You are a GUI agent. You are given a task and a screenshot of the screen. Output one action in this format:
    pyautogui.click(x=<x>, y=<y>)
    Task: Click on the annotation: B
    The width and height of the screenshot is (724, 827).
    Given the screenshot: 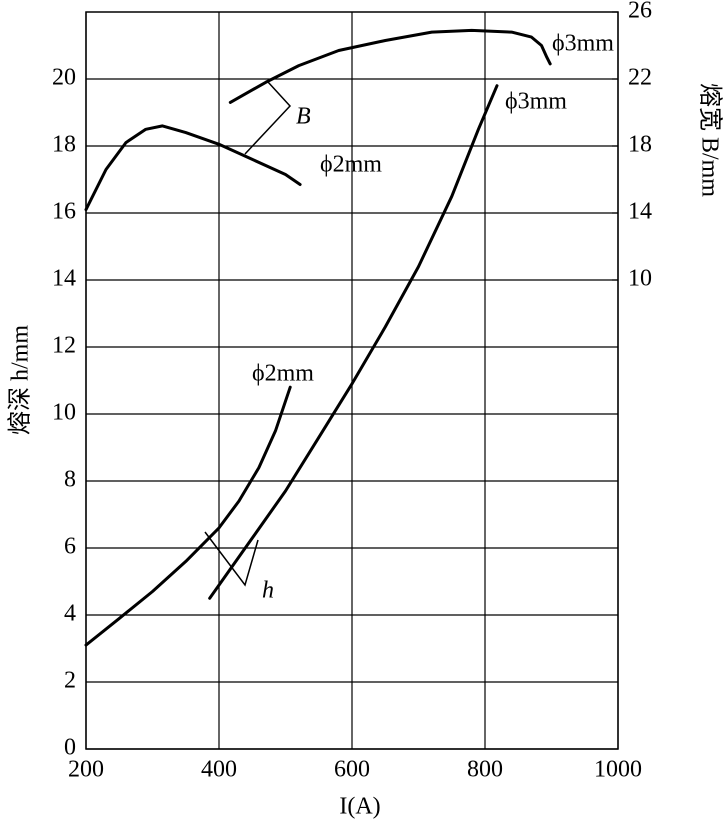 What is the action you would take?
    pyautogui.click(x=303, y=117)
    